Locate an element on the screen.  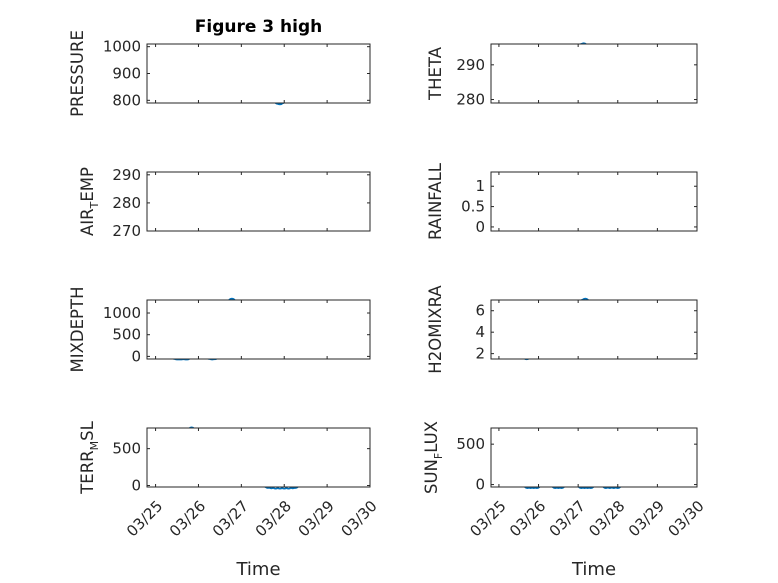
y-tick-label: 2 is located at coordinates (480, 354).